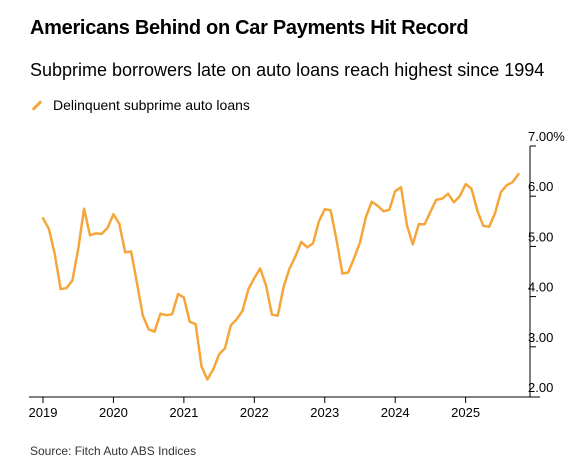 The width and height of the screenshot is (568, 468). I want to click on legend: Delinquent subprime auto loans, so click(140, 105).